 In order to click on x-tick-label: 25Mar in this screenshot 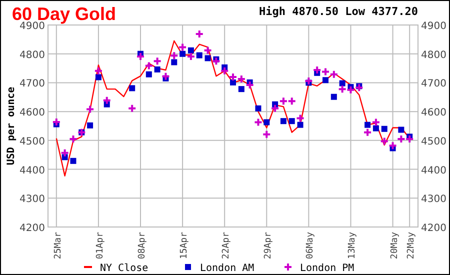, I will do `click(58, 245)`.